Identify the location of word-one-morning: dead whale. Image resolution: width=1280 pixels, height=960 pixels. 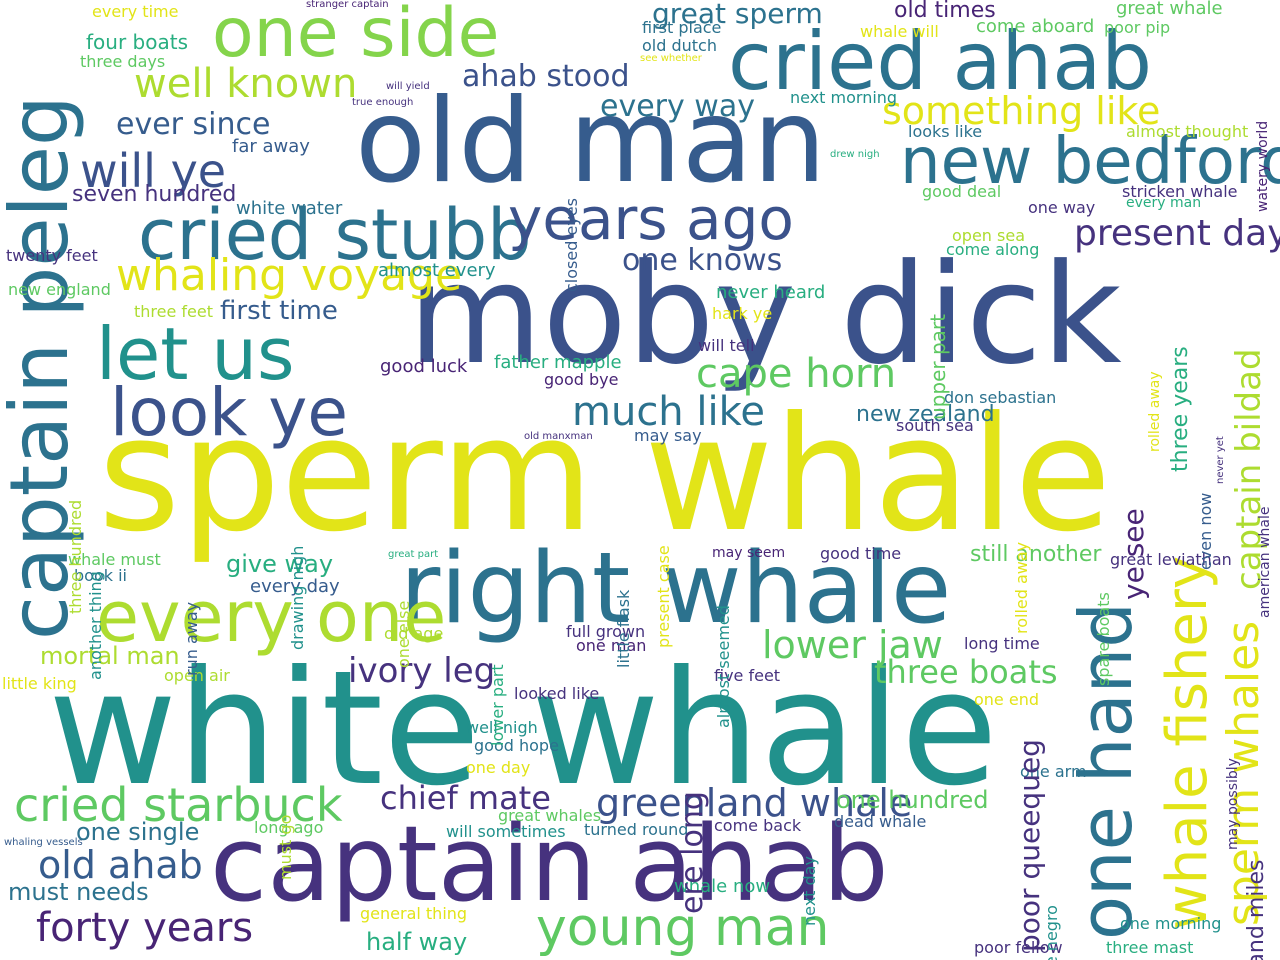
(880, 821).